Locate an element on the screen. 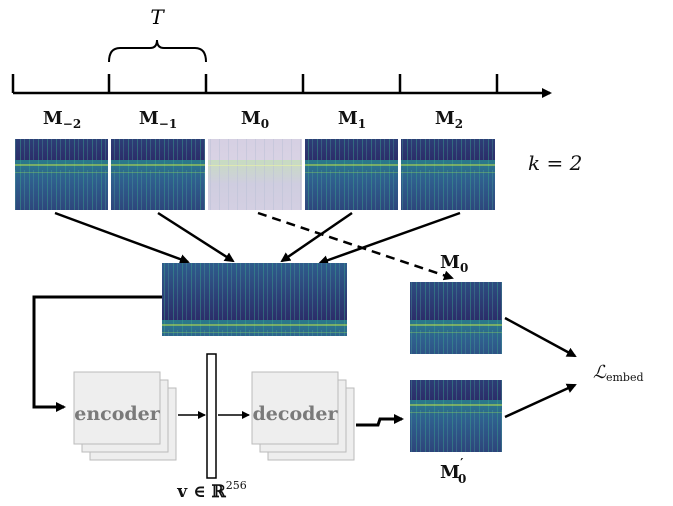 Image resolution: width=673 pixels, height=506 pixels. reconstruction-spectrogram is located at coordinates (456, 416).